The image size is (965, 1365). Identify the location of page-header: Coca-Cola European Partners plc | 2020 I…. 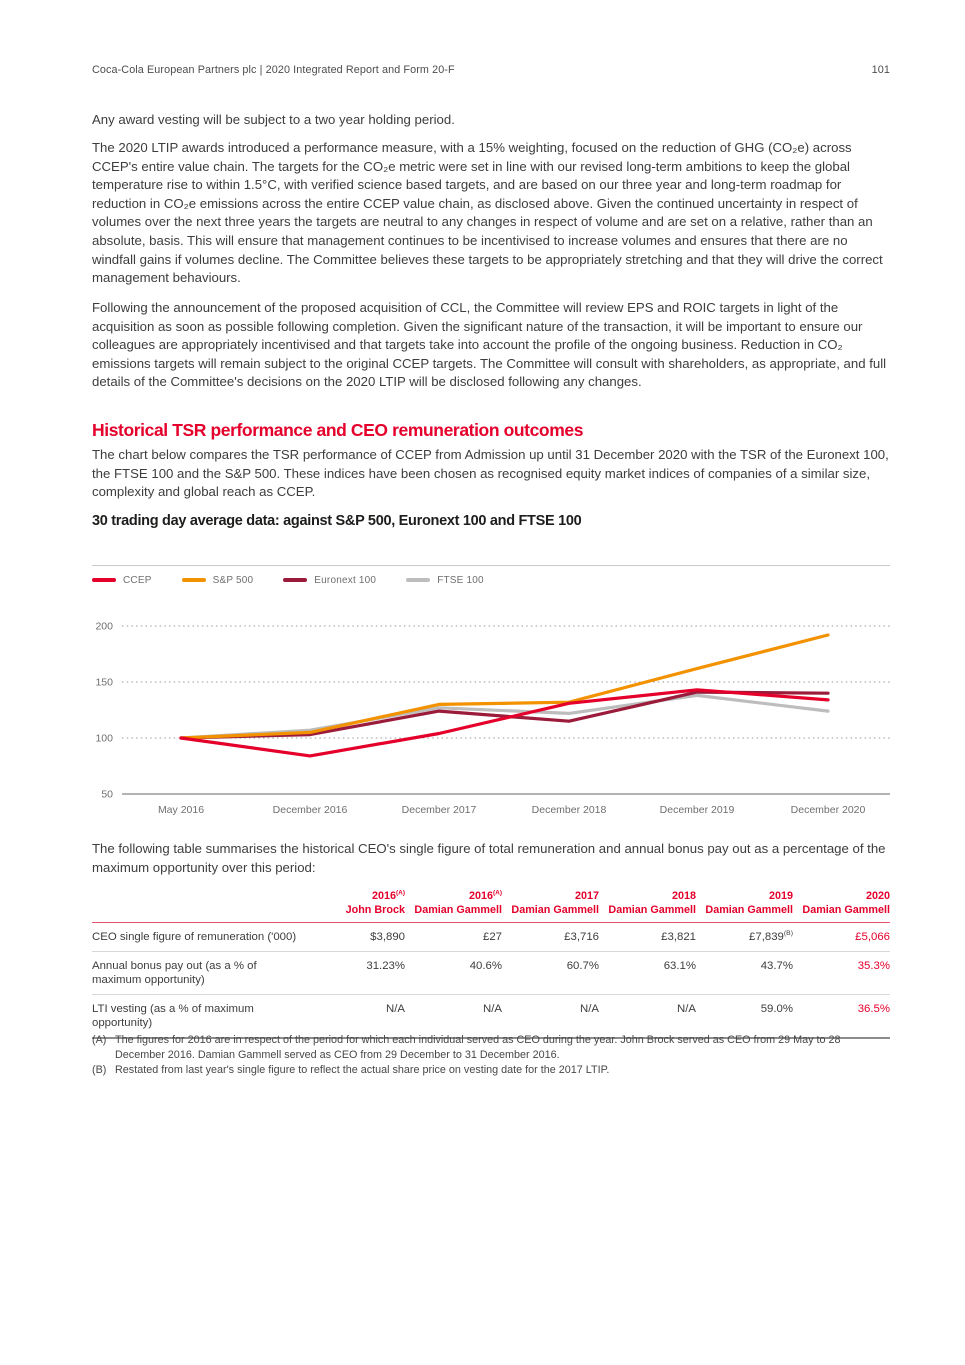
(491, 70).